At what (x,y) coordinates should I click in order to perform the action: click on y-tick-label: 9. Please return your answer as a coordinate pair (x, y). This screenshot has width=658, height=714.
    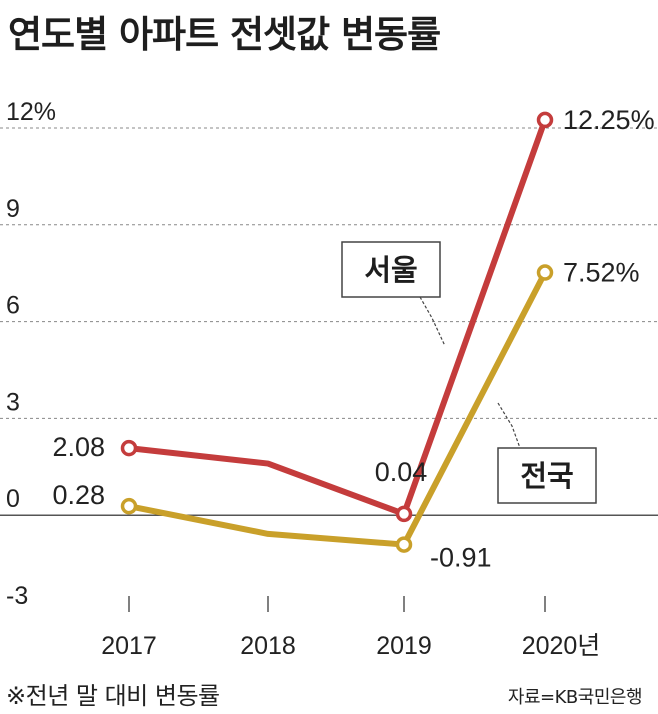
    Looking at the image, I should click on (13, 209).